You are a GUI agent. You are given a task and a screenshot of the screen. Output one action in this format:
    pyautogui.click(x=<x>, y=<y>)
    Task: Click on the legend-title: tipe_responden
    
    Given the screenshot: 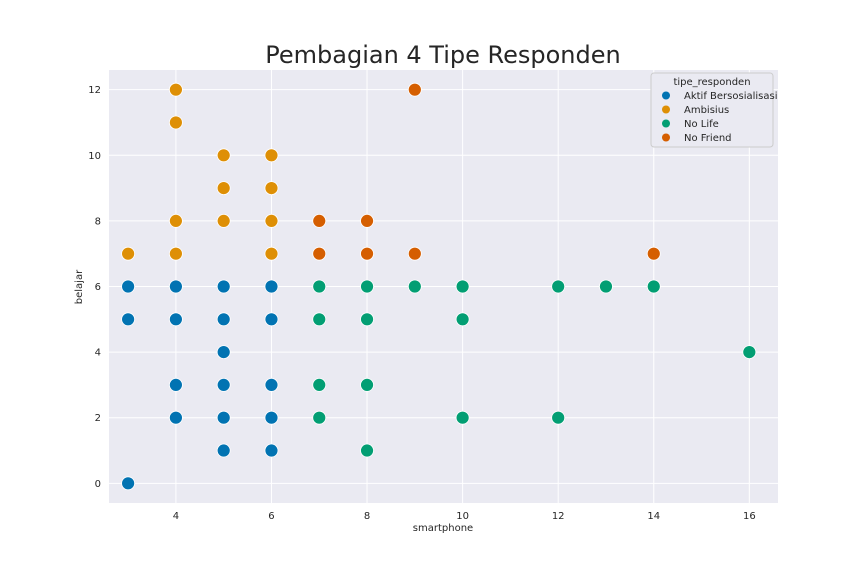 What is the action you would take?
    pyautogui.click(x=711, y=82)
    